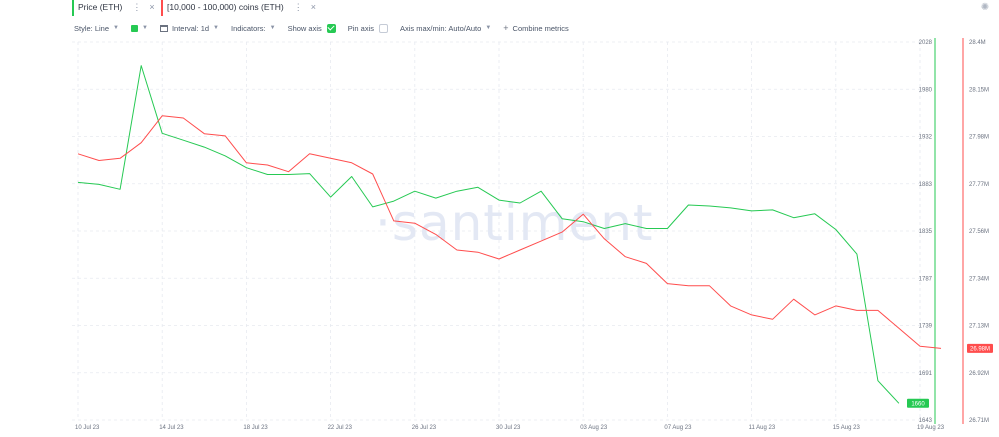 The height and width of the screenshot is (437, 999). What do you see at coordinates (304, 28) in the screenshot?
I see `show-axis-label: Show axis` at bounding box center [304, 28].